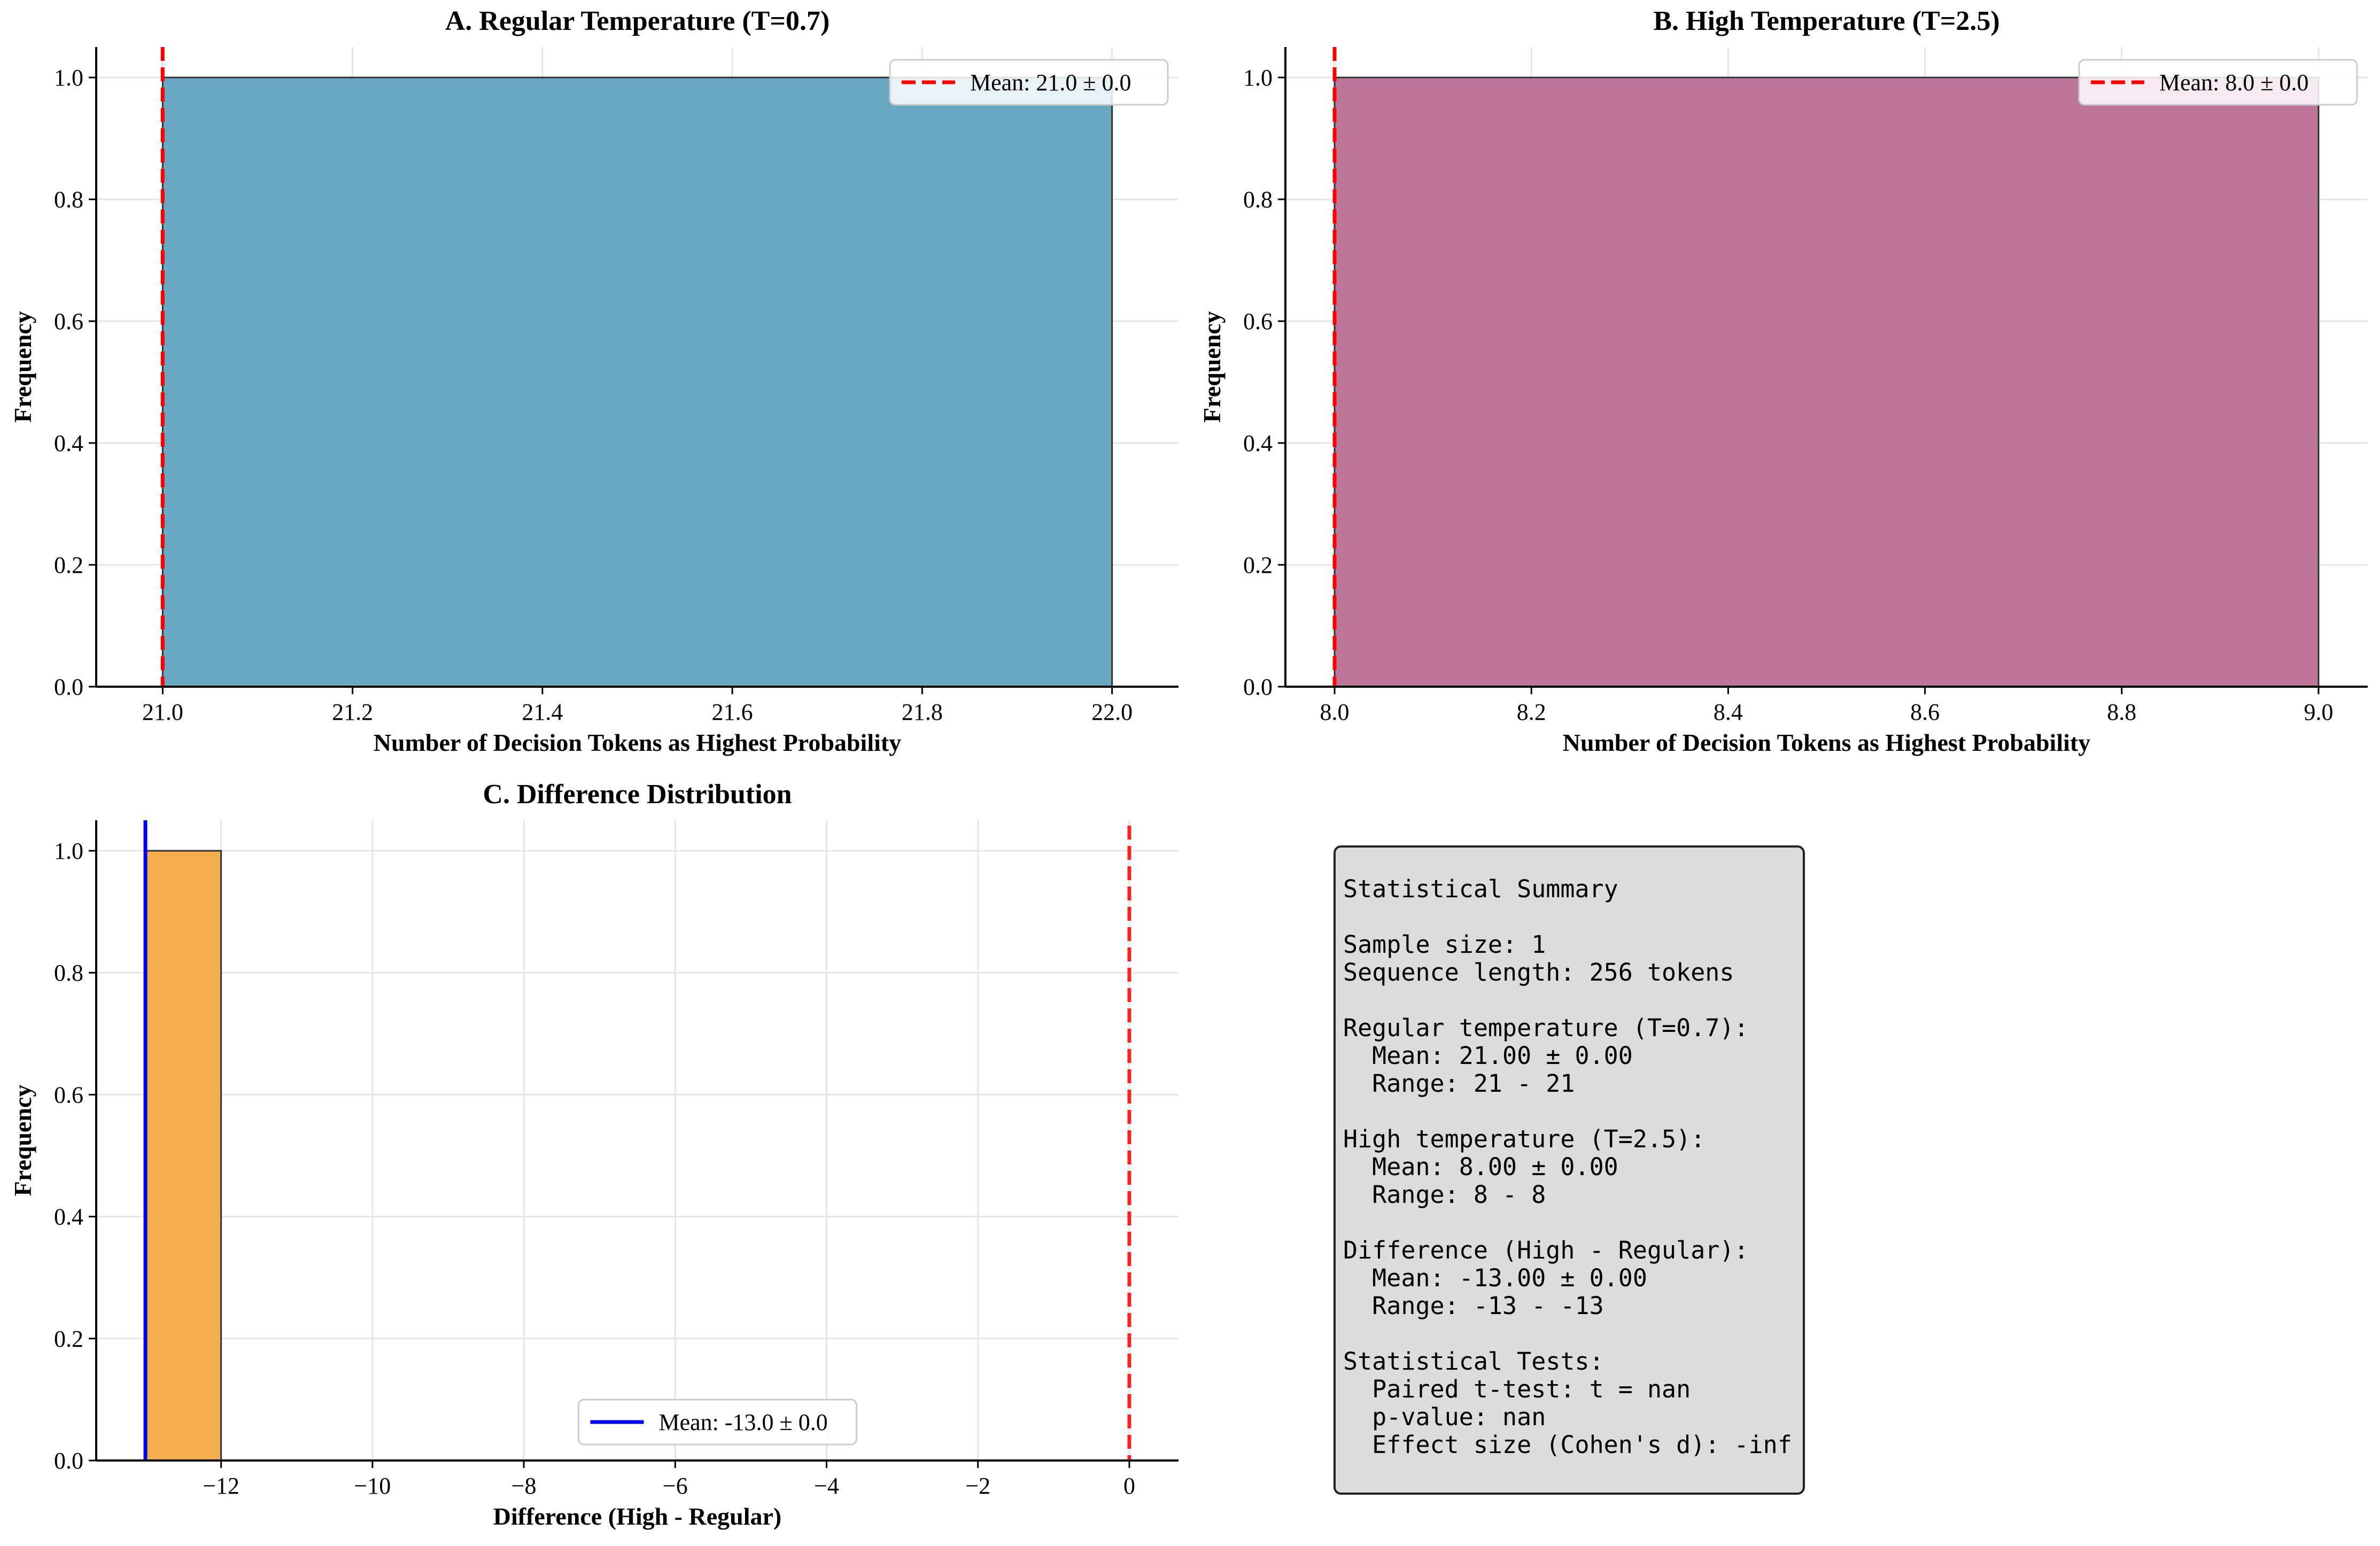  Describe the element at coordinates (1444, 944) in the screenshot. I see `summary-line: Sample size: 1` at that location.